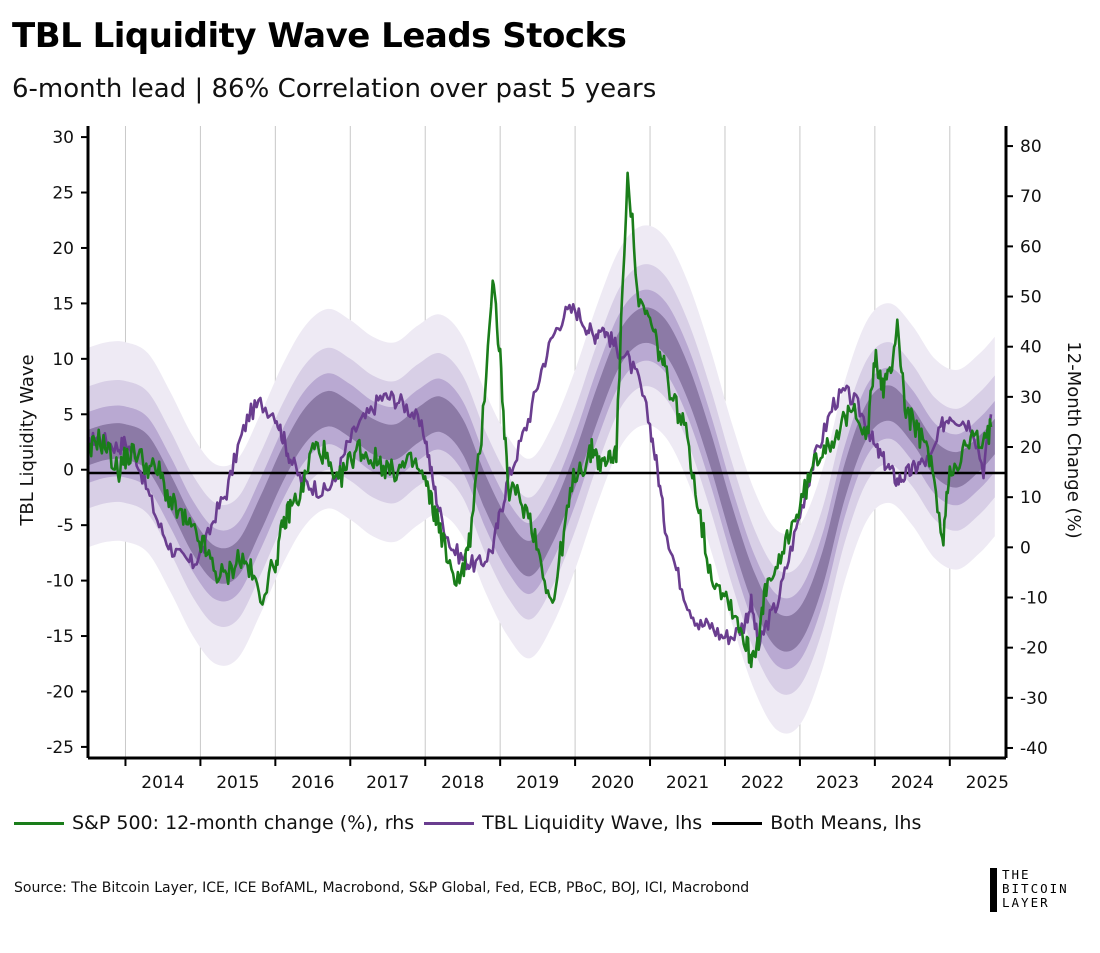  What do you see at coordinates (1031, 247) in the screenshot?
I see `right-tick-label: 60` at bounding box center [1031, 247].